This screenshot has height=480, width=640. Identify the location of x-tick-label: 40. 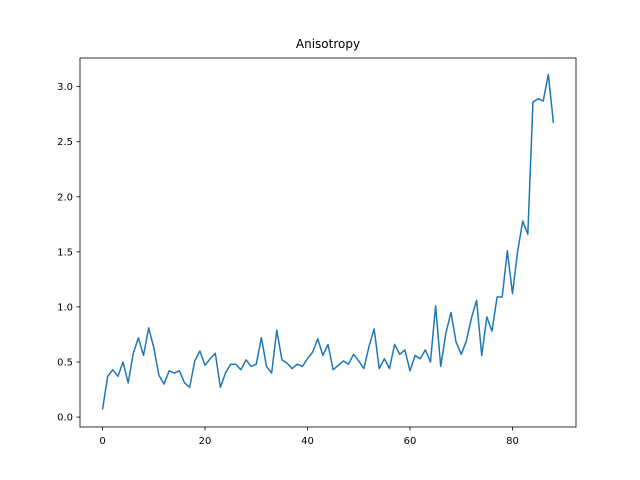
(307, 441).